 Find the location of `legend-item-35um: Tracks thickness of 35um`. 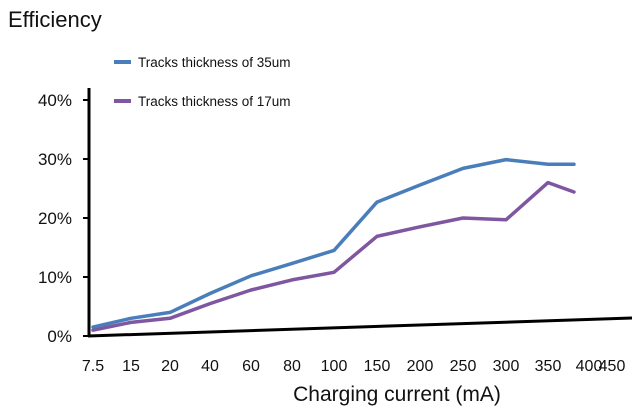

legend-item-35um: Tracks thickness of 35um is located at coordinates (202, 62).